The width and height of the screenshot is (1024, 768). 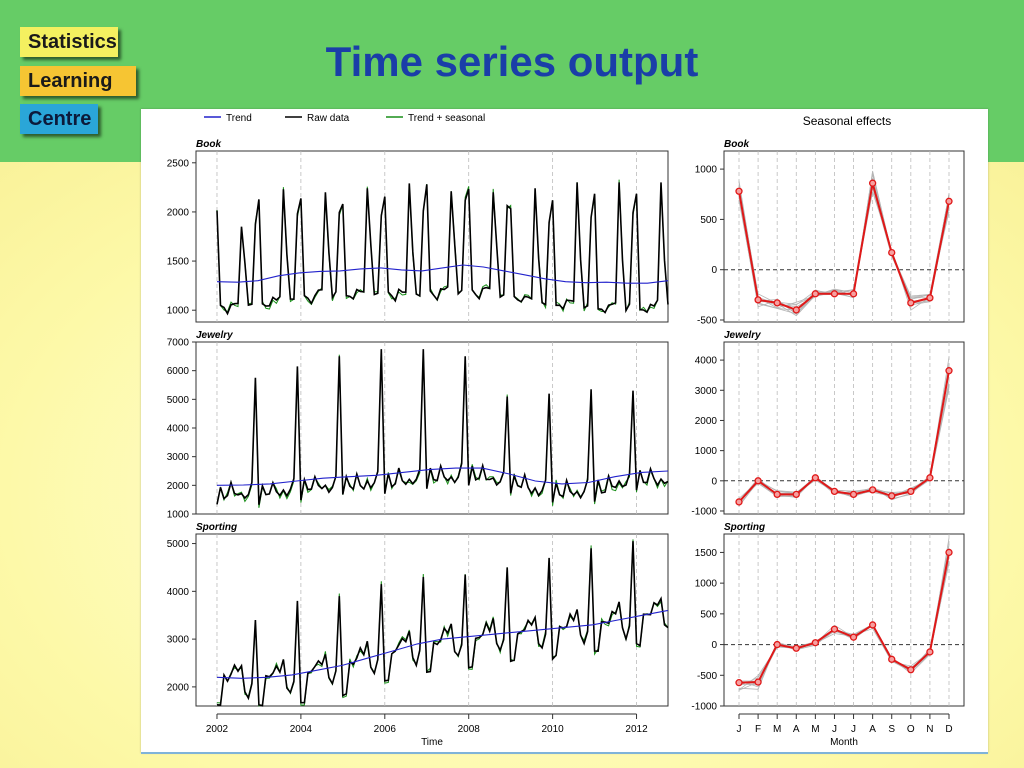 I want to click on x-tick-label: 2012, so click(x=636, y=729).